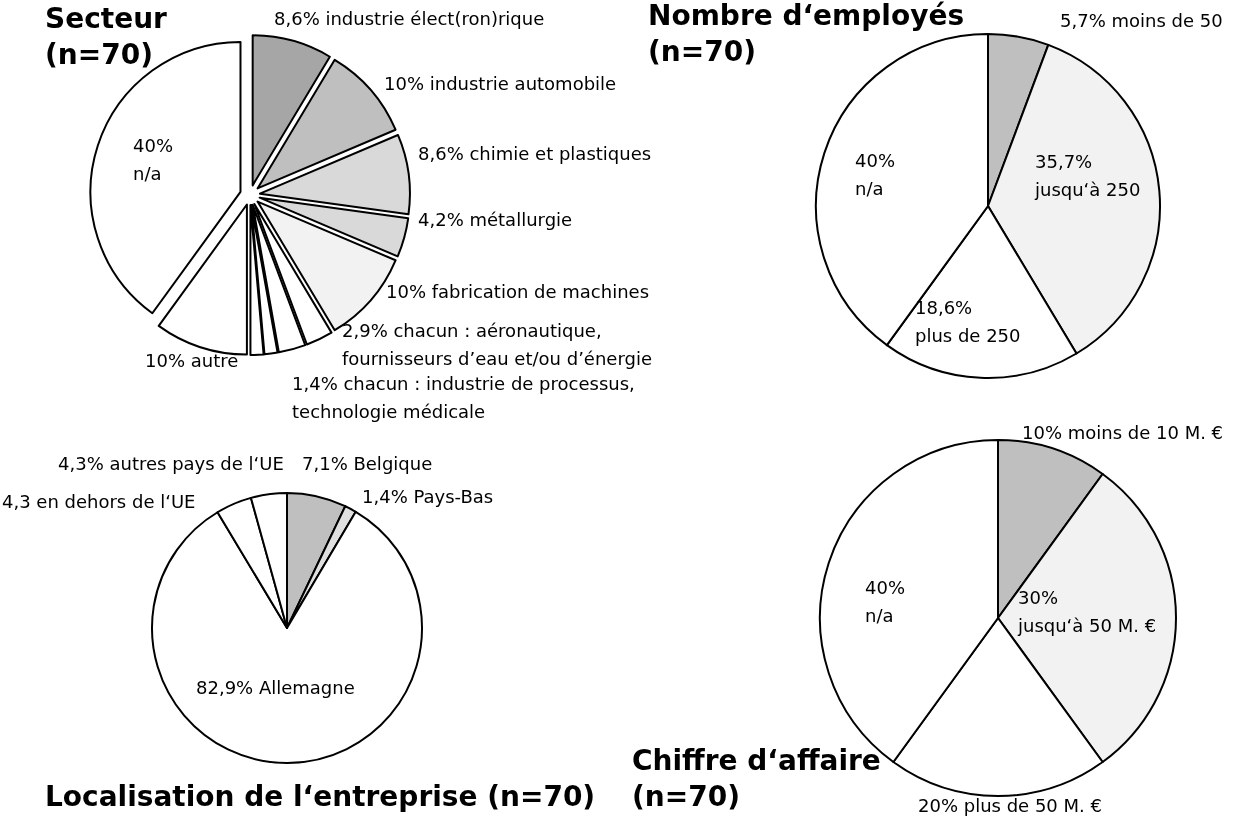 The height and width of the screenshot is (820, 1240). What do you see at coordinates (1087, 189) in the screenshot?
I see `slice-label: jusqu‘à 250` at bounding box center [1087, 189].